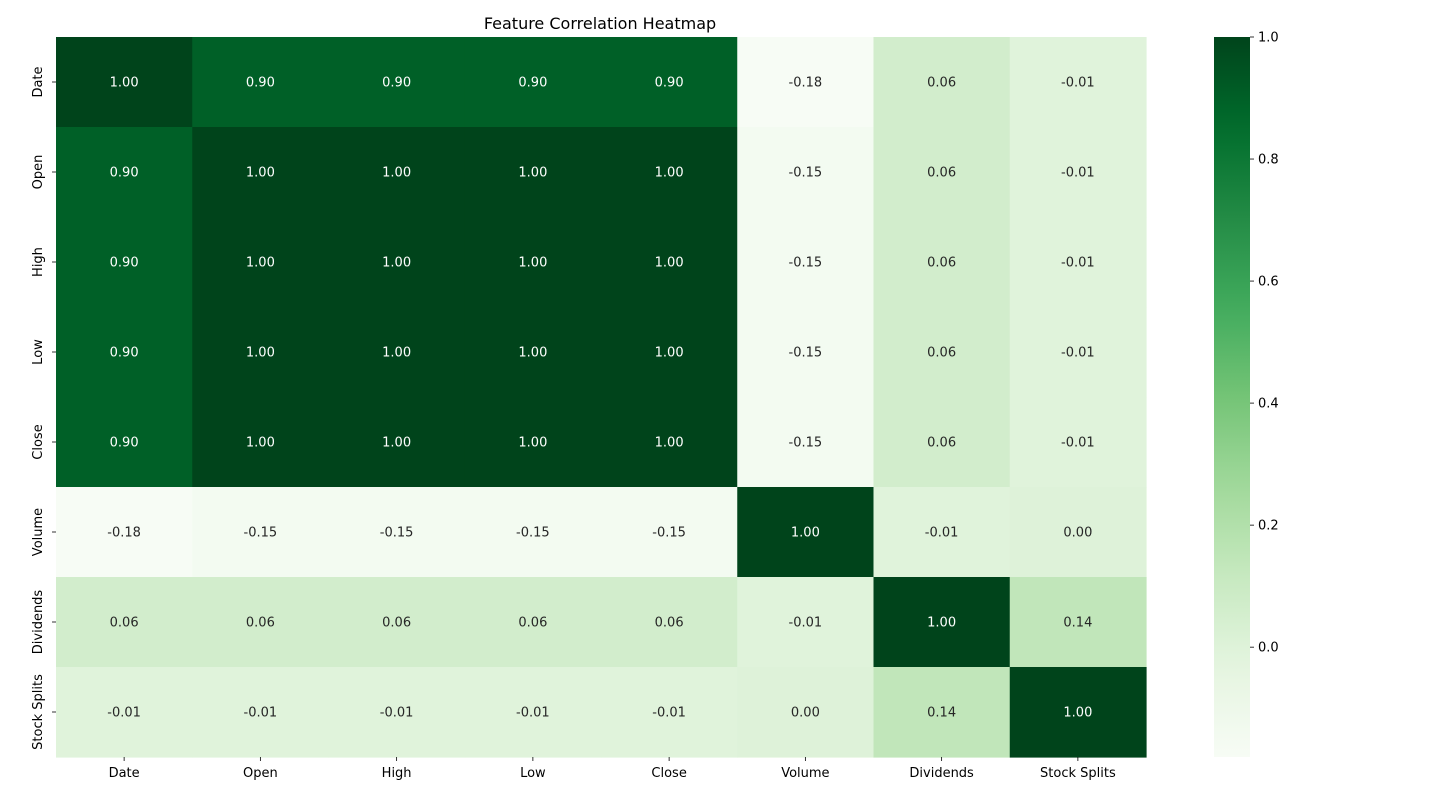 The width and height of the screenshot is (1440, 795). What do you see at coordinates (1268, 38) in the screenshot?
I see `colorbar-tick-label: 1.0` at bounding box center [1268, 38].